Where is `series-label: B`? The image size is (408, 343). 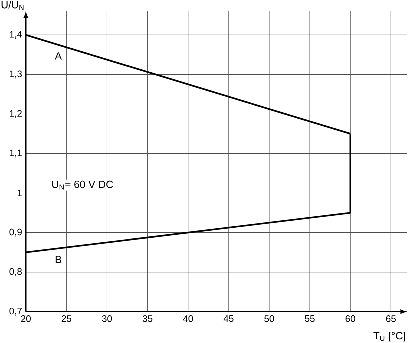 series-label: B is located at coordinates (59, 260).